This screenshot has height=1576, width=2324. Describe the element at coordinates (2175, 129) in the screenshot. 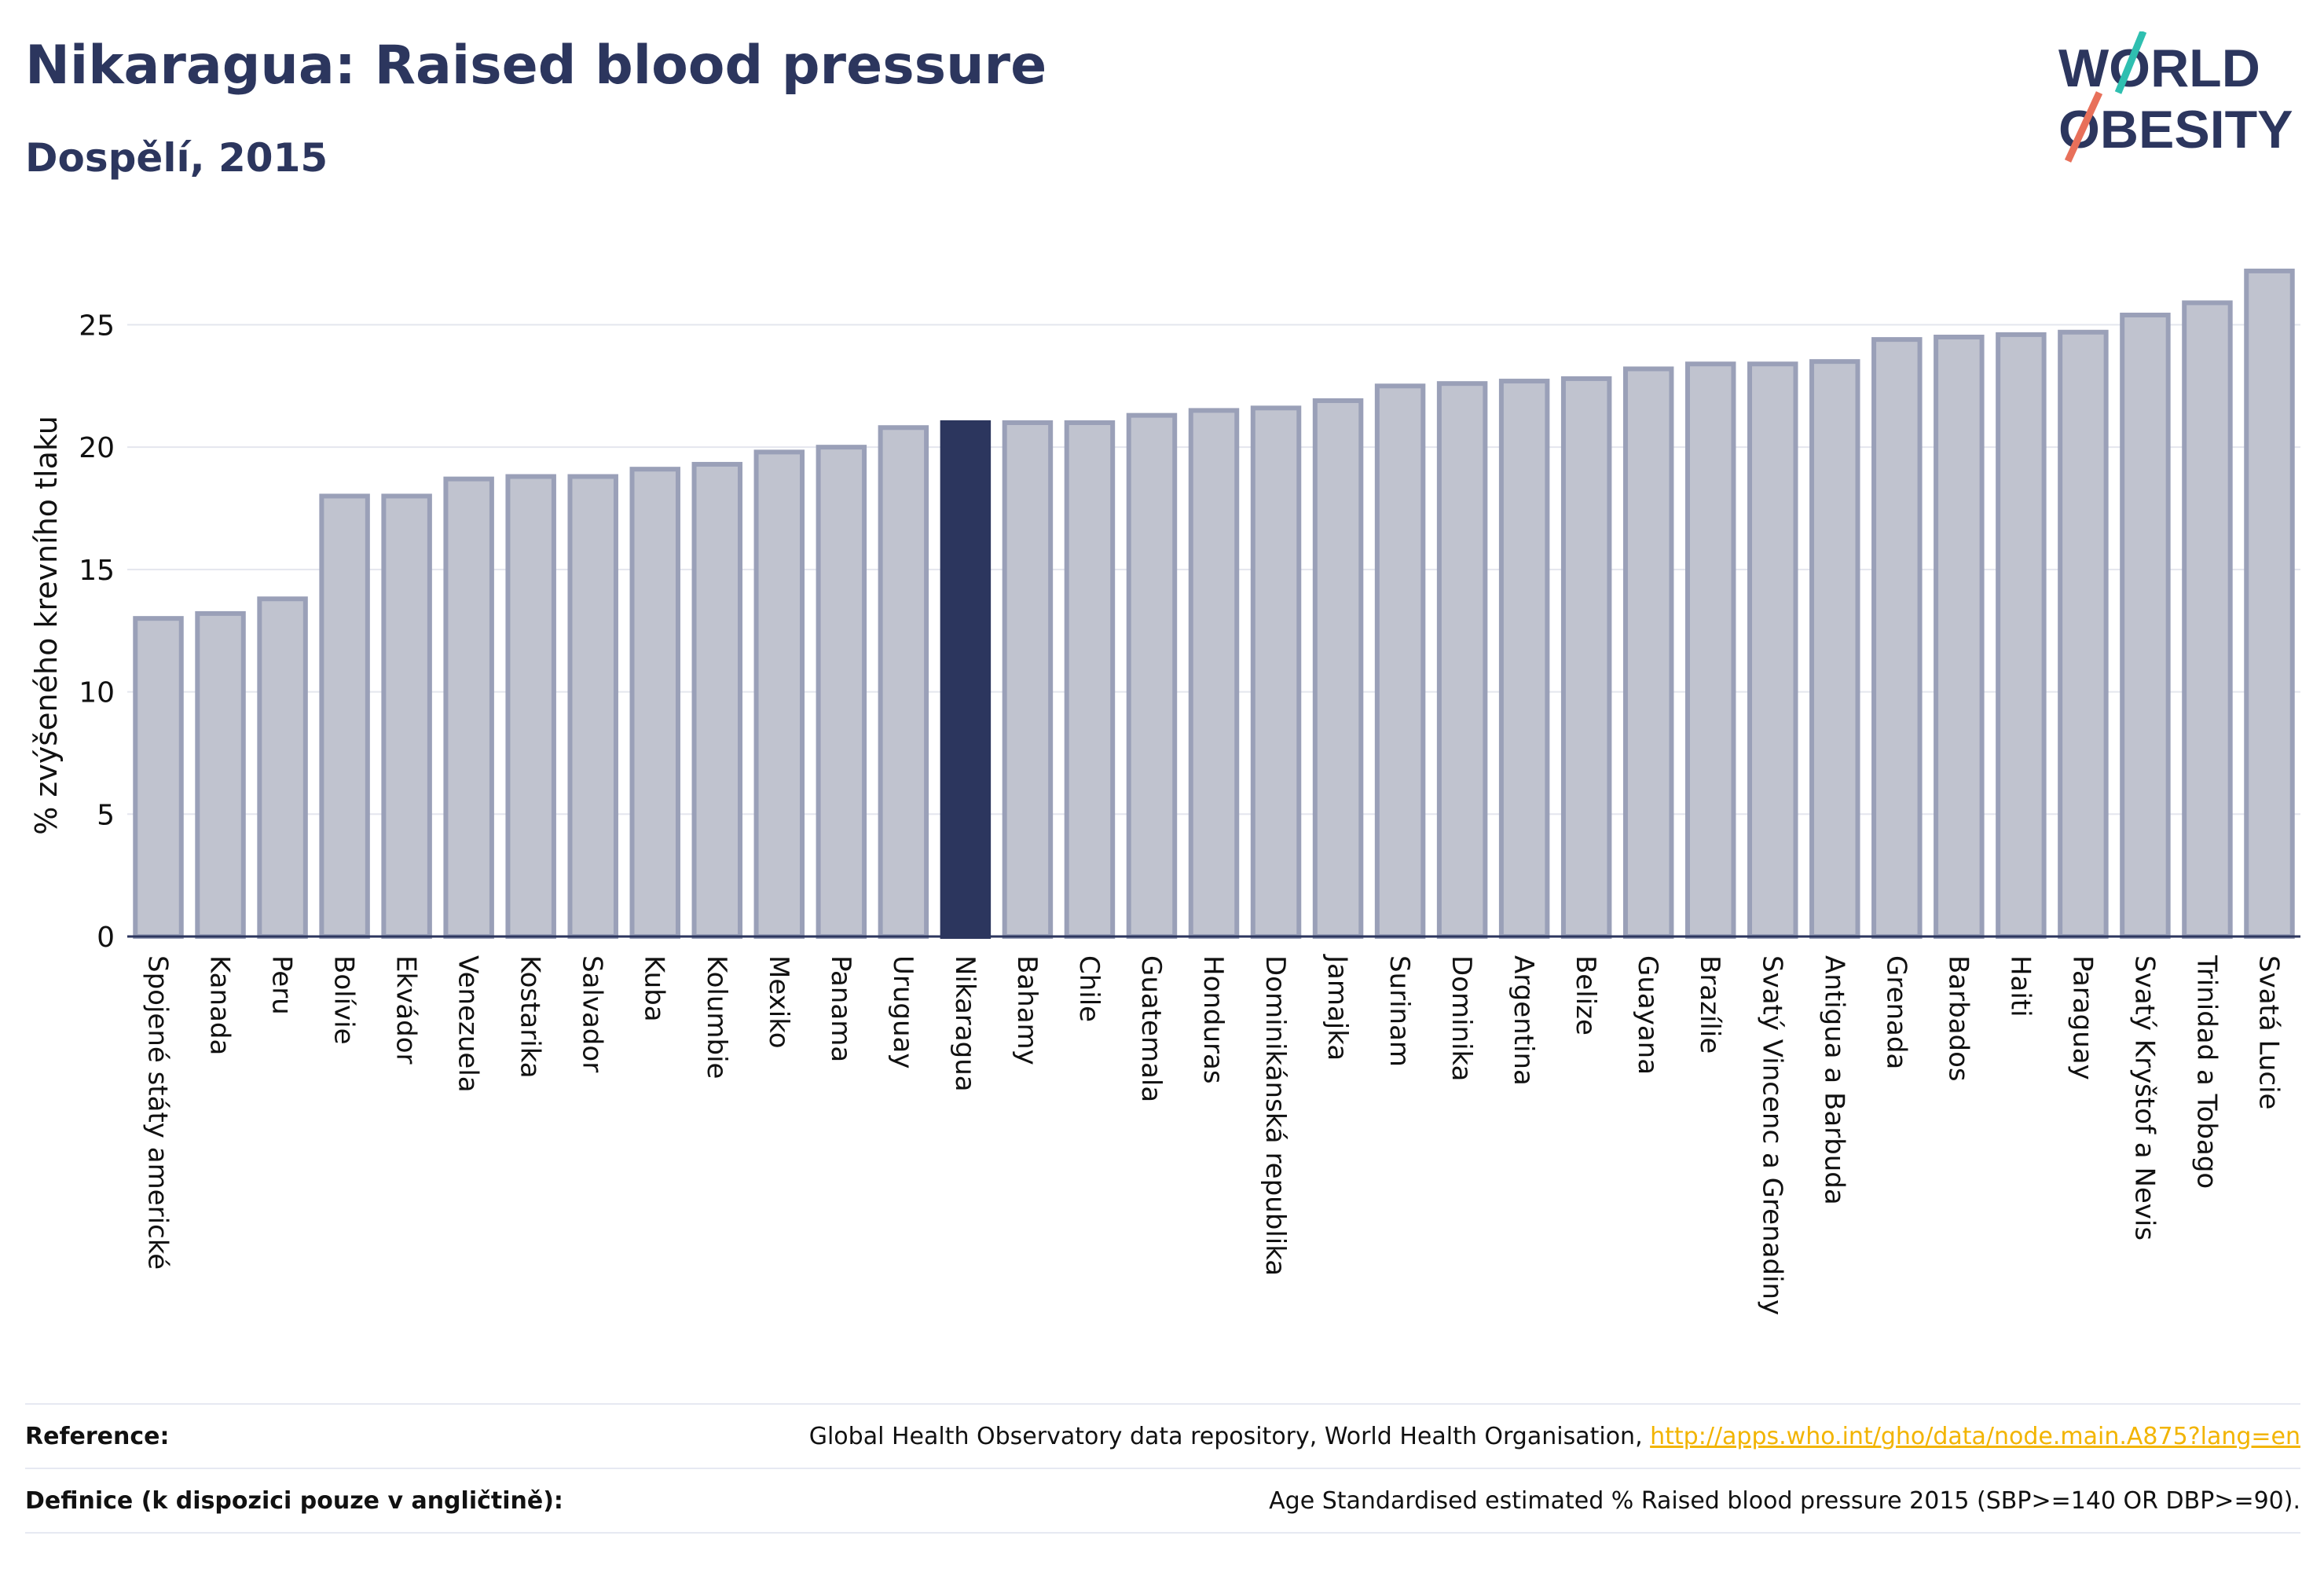

I see `logo-text-obesity: OBESITY` at that location.